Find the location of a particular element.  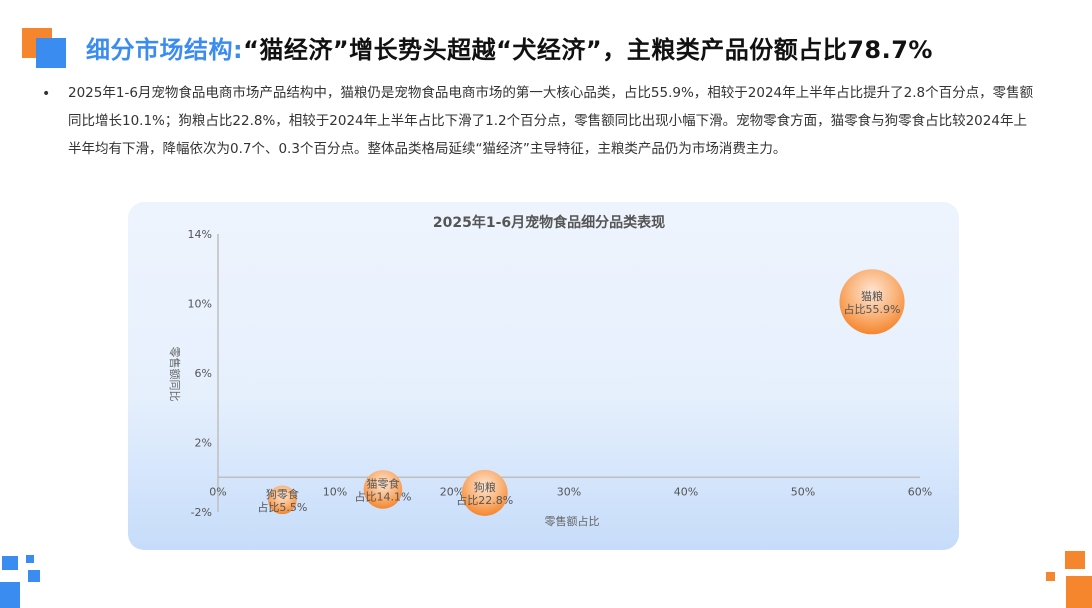

y-tick-label: 6% is located at coordinates (203, 373).